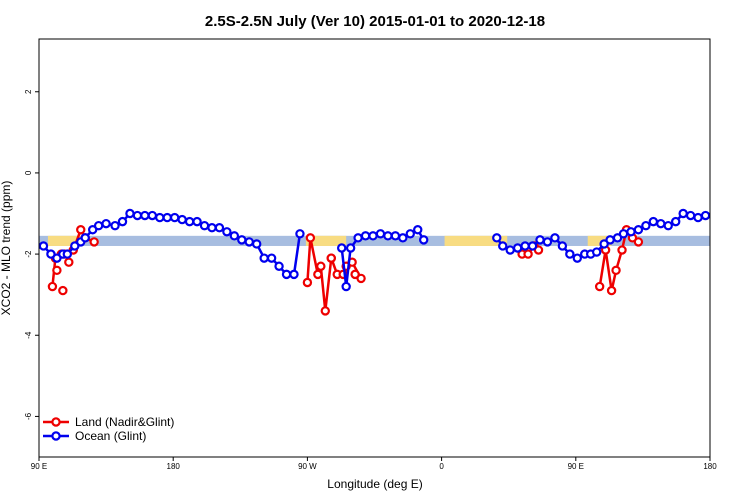 The width and height of the screenshot is (750, 500). I want to click on legend-label: Ocean (Glint), so click(110, 436).